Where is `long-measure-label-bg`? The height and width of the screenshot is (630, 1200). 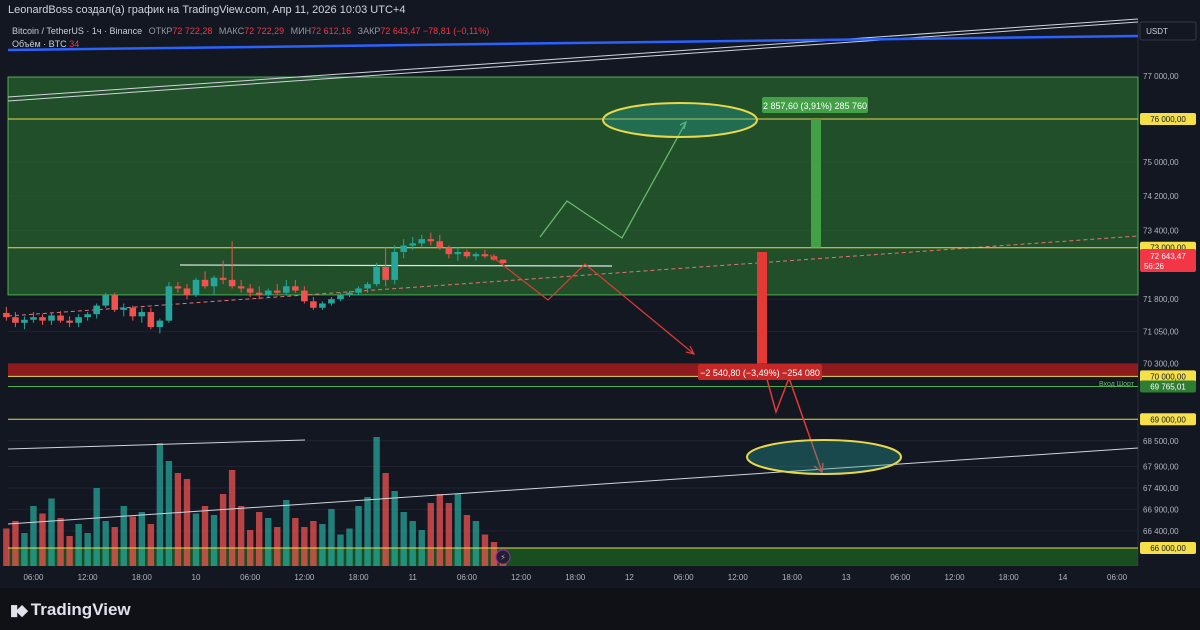 long-measure-label-bg is located at coordinates (815, 105).